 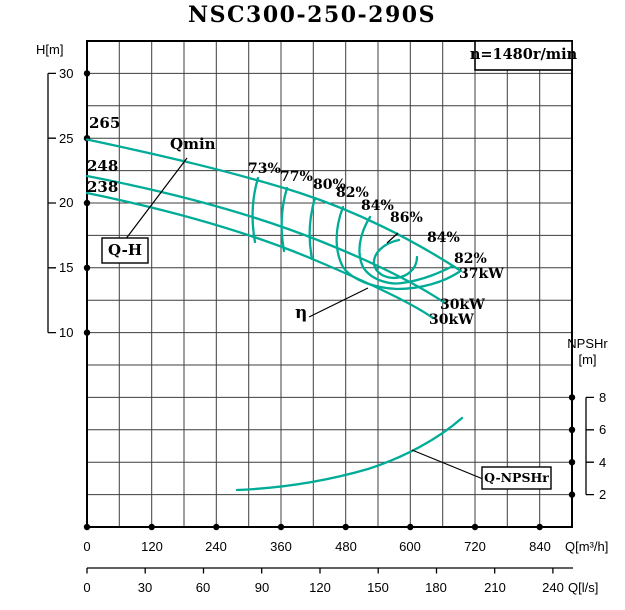 What do you see at coordinates (203, 587) in the screenshot?
I see `q2-tick-60: 60` at bounding box center [203, 587].